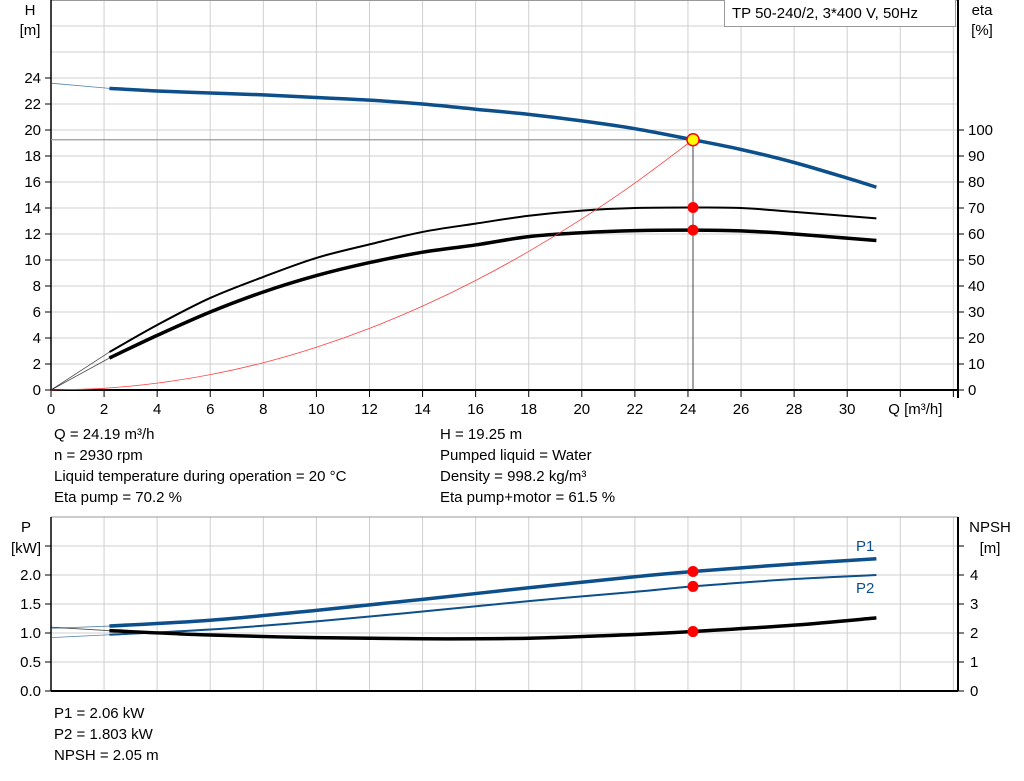  What do you see at coordinates (37, 312) in the screenshot?
I see `y-left-tick-label: 6` at bounding box center [37, 312].